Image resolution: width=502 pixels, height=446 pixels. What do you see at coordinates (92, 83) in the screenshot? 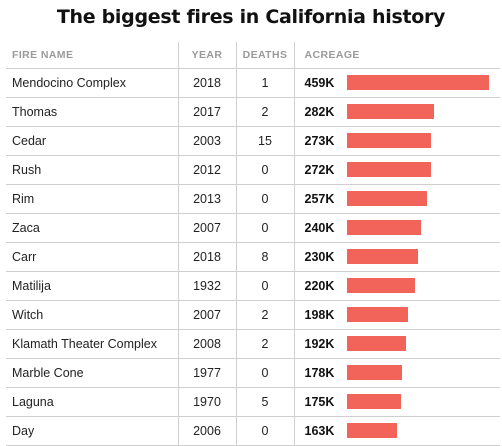
I see `fire-name-cell: Mendocino Complex` at bounding box center [92, 83].